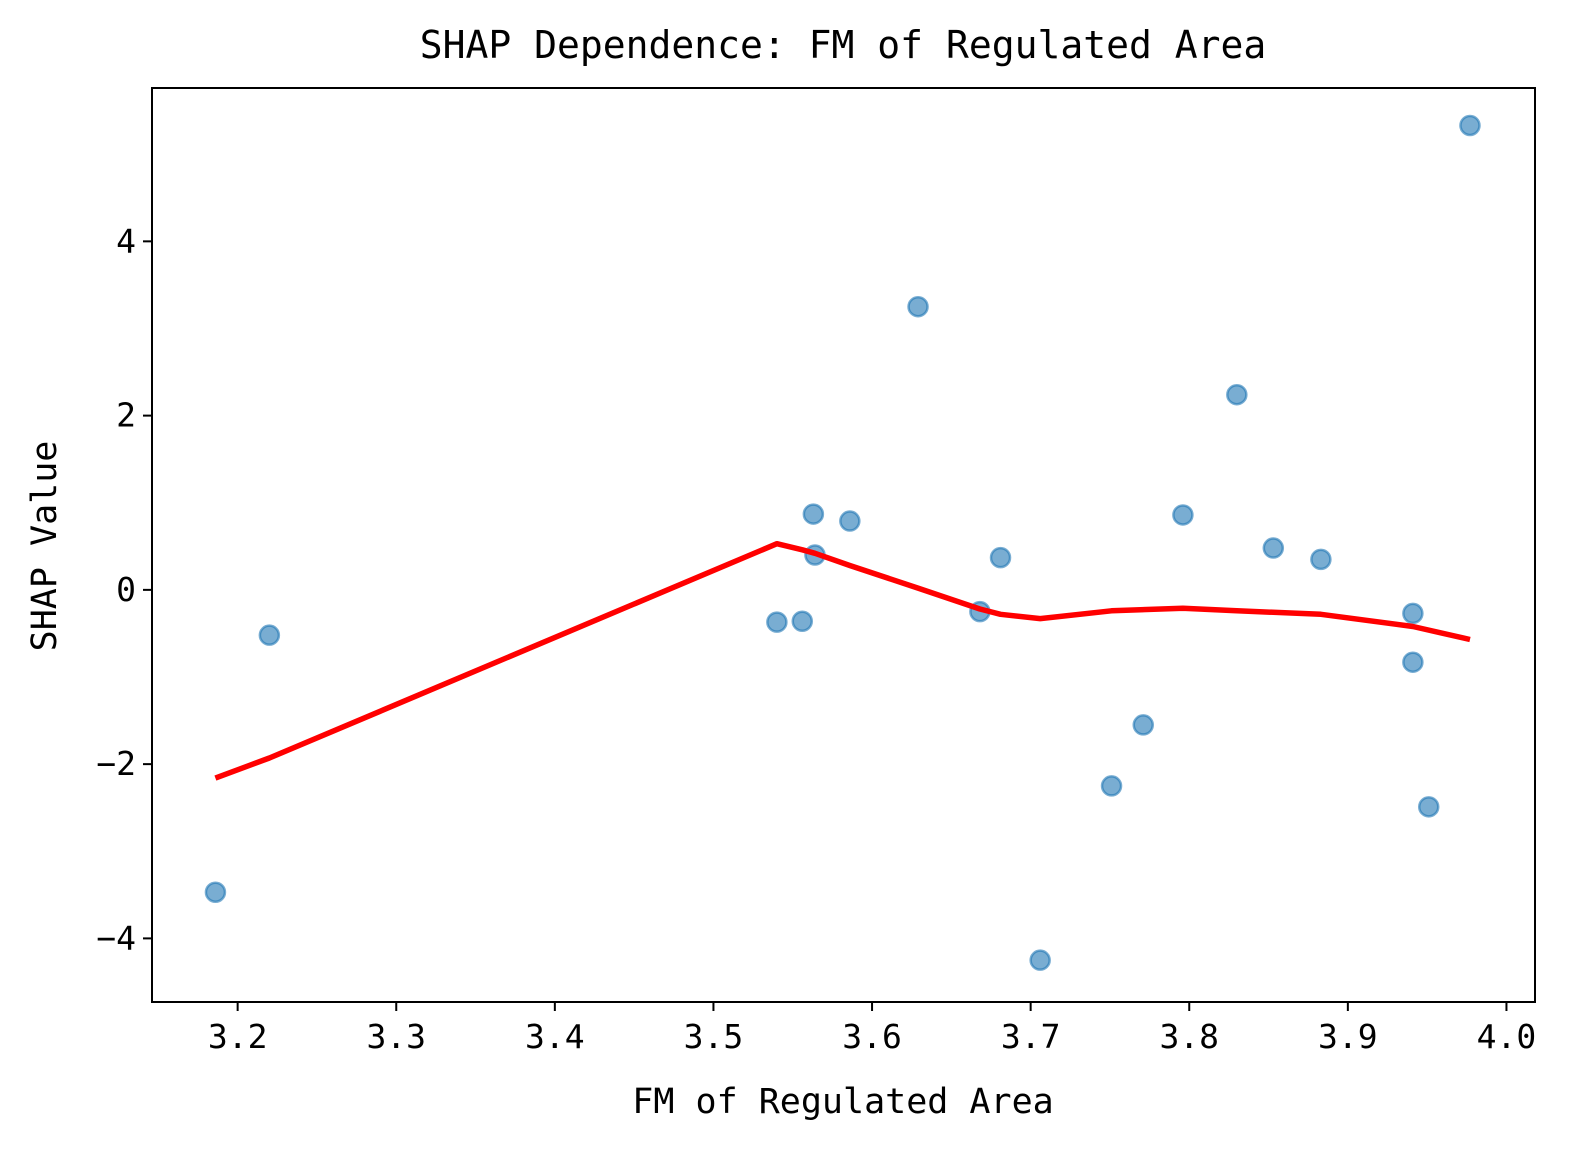 The height and width of the screenshot is (1158, 1581). Describe the element at coordinates (1348, 1036) in the screenshot. I see `x-tick-label: 3.9` at that location.